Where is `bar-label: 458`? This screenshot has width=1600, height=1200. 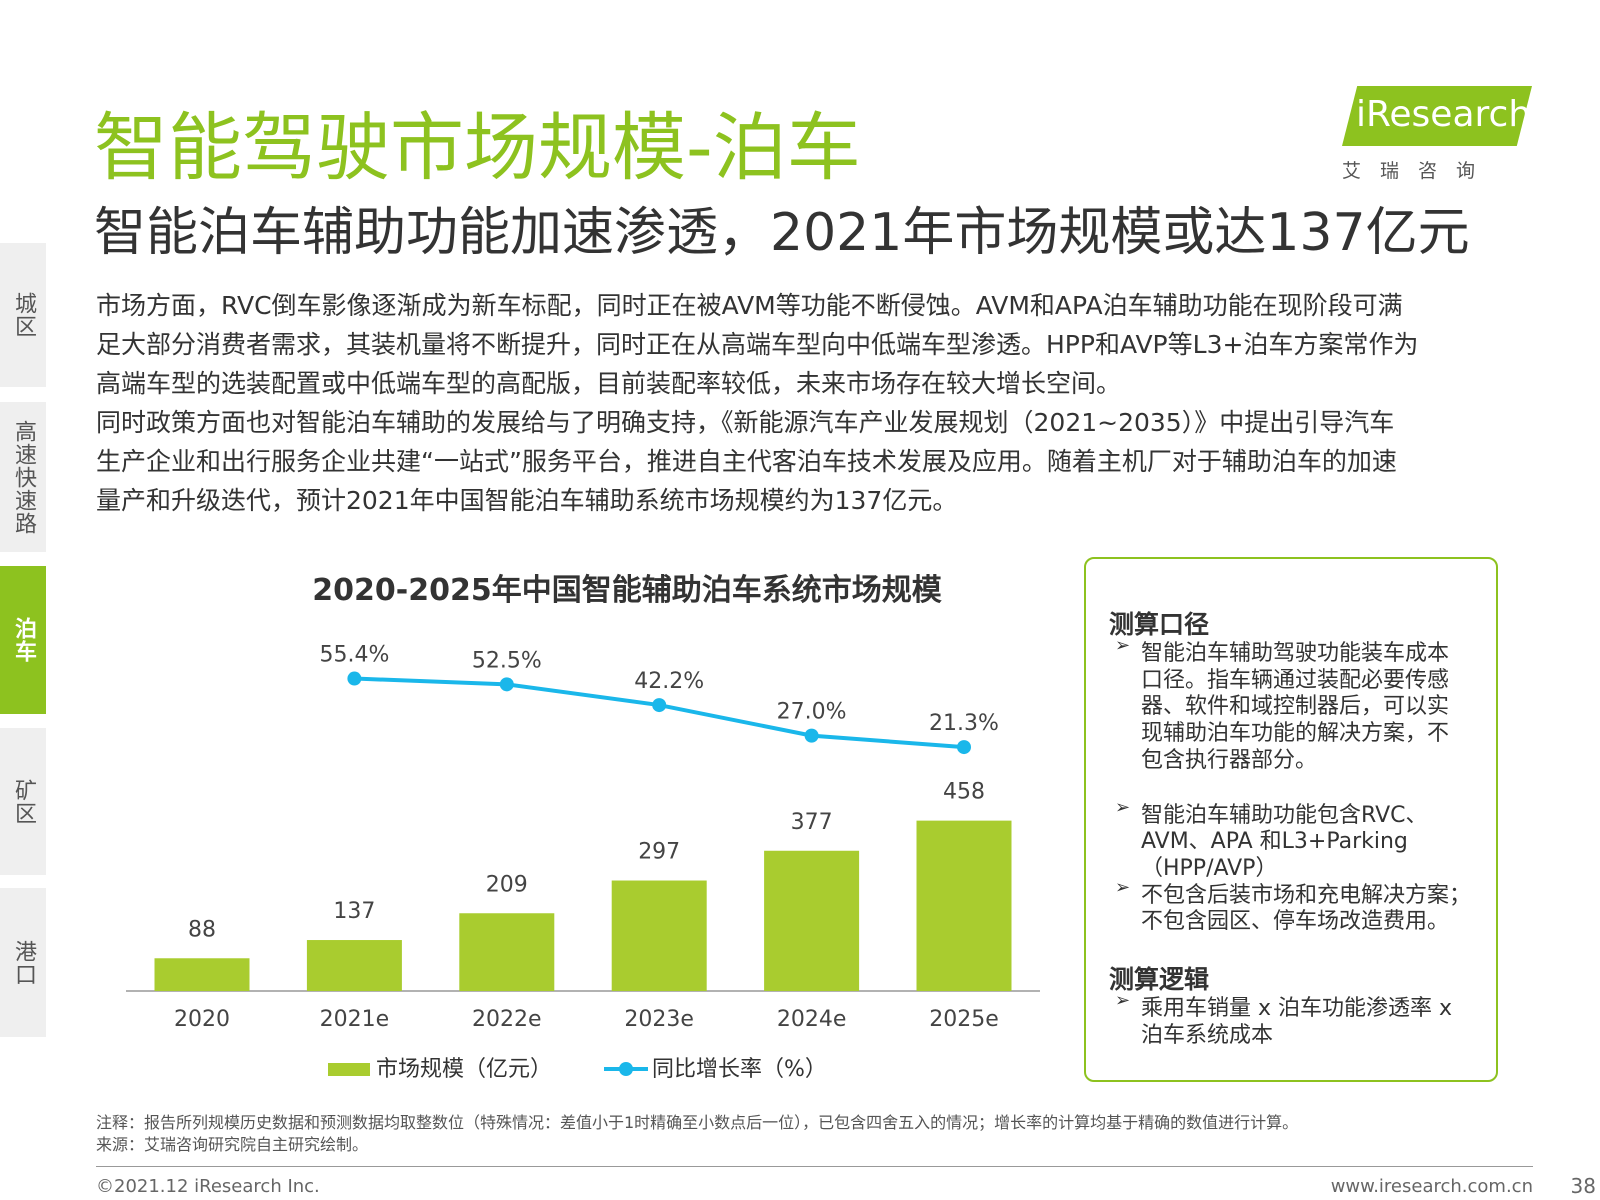 bar-label: 458 is located at coordinates (964, 792).